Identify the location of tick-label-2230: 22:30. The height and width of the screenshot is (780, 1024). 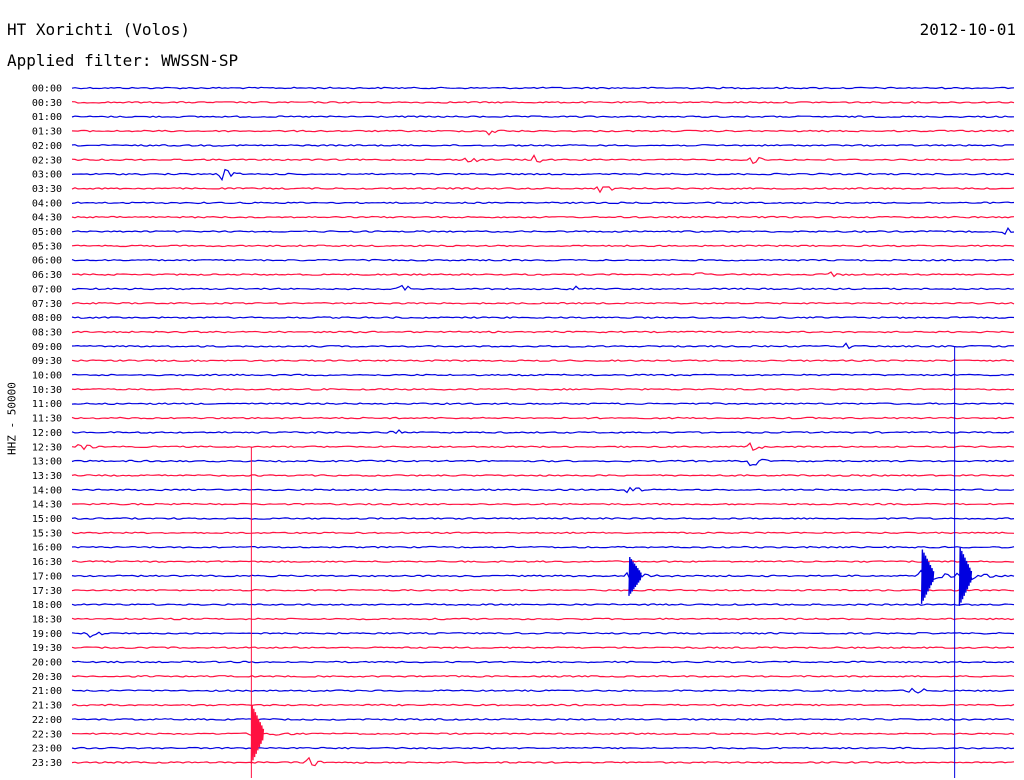
(47, 734).